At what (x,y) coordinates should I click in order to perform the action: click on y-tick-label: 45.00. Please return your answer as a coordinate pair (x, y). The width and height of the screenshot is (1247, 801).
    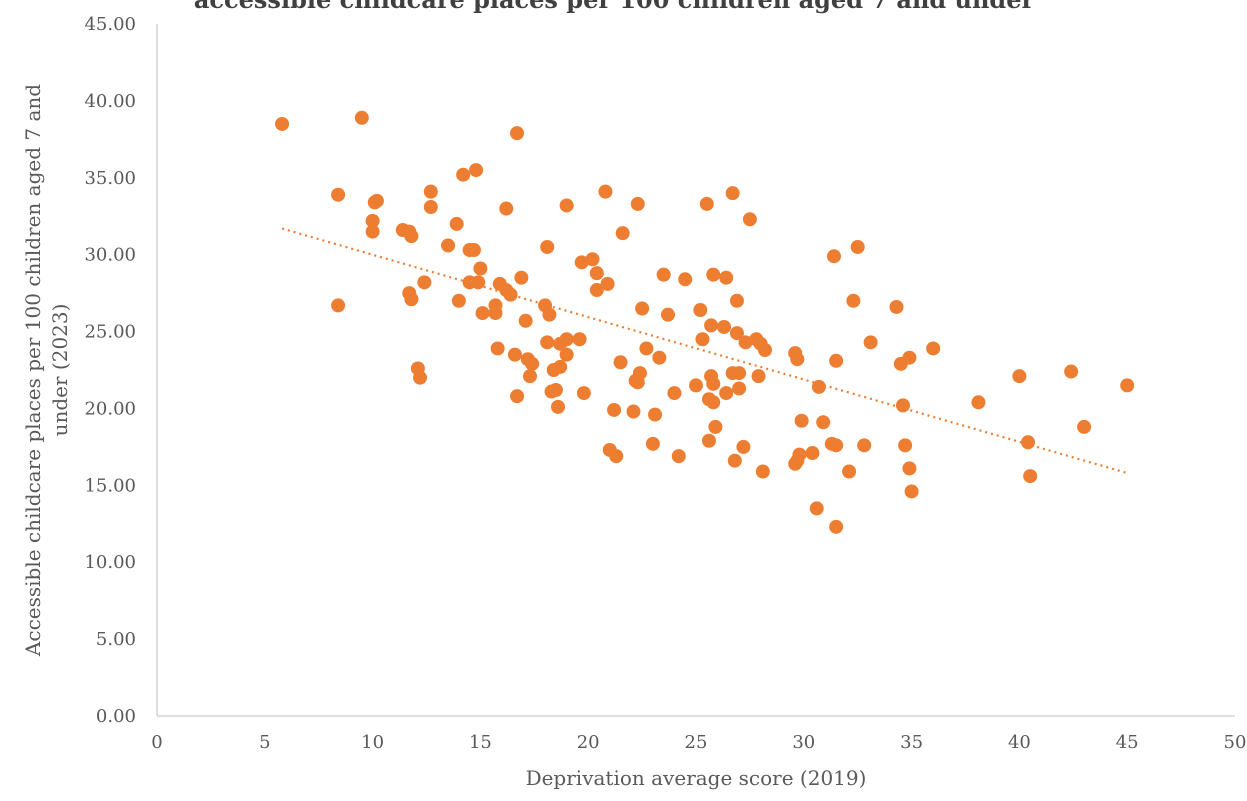
    Looking at the image, I should click on (110, 24).